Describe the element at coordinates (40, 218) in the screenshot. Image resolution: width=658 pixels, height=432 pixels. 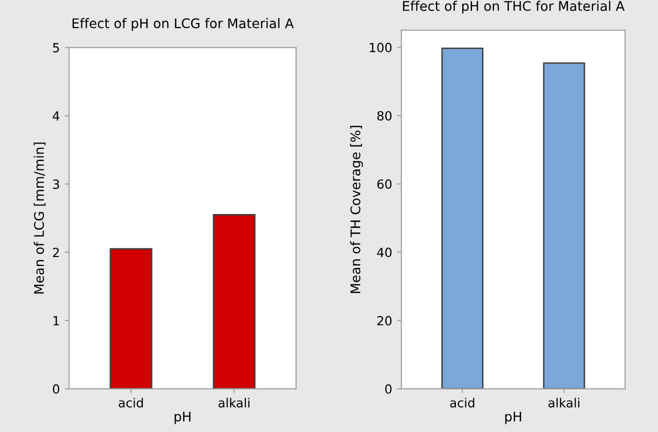
I see `y-axis-title: Mean of LCG [mm/min]` at that location.